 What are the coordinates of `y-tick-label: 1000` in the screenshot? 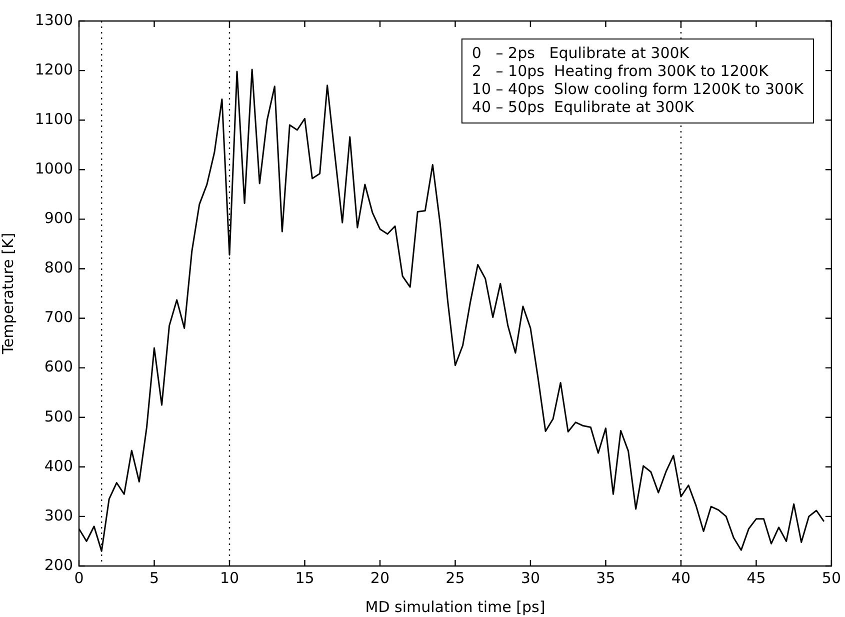 It's located at (53, 169).